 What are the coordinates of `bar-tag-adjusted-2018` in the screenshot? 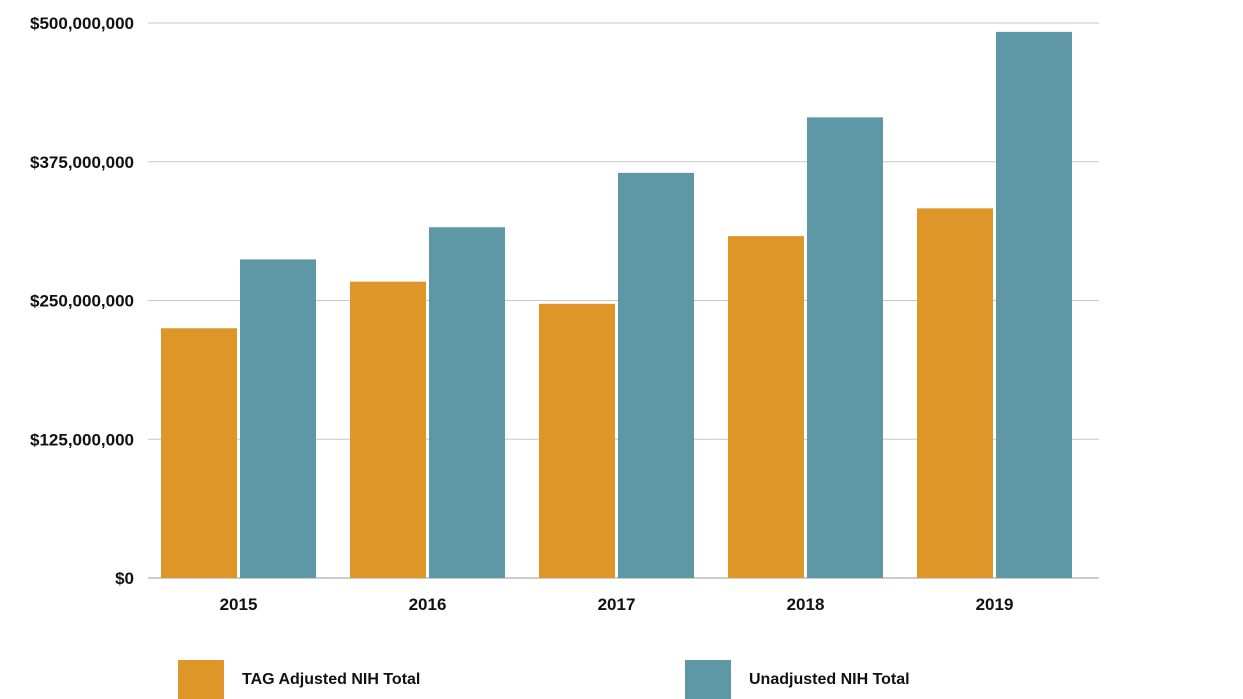 It's located at (766, 407).